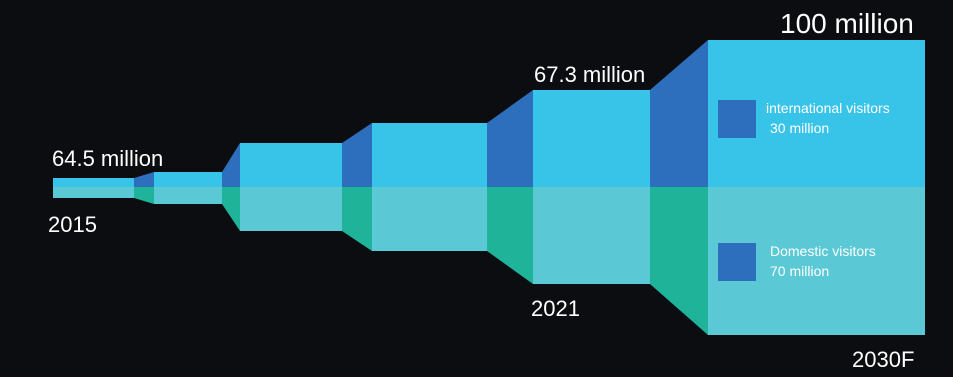 This screenshot has height=377, width=953. Describe the element at coordinates (231, 165) in the screenshot. I see `transition-2-international` at that location.